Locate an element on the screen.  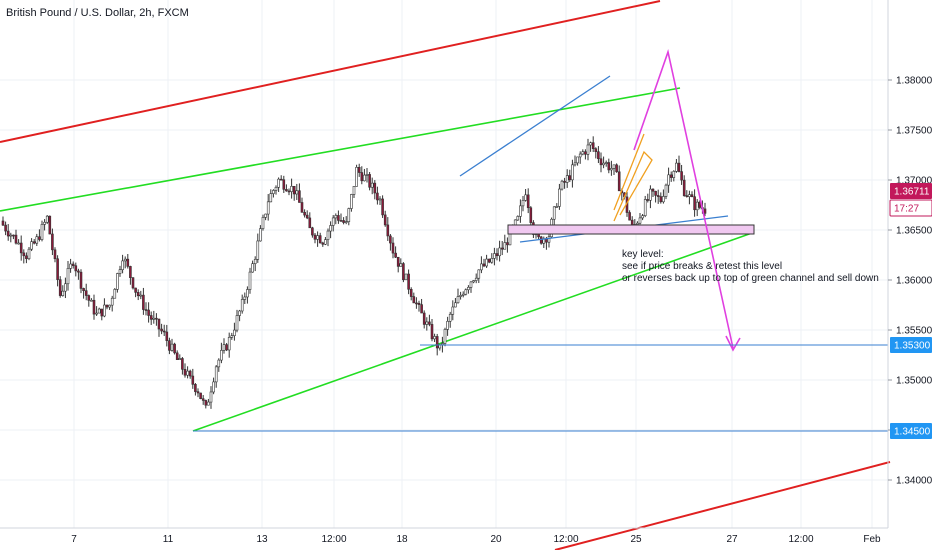
key-level-zone is located at coordinates (631, 229).